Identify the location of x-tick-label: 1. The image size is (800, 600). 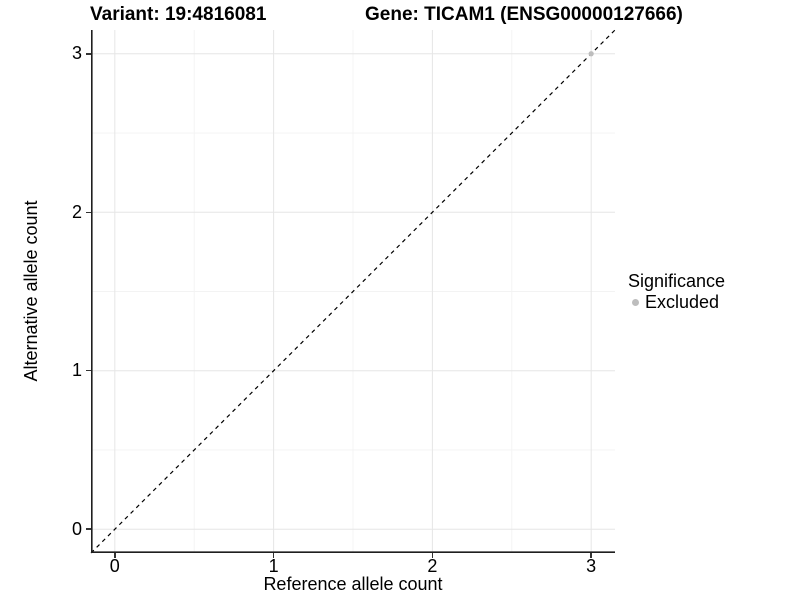
(273, 566).